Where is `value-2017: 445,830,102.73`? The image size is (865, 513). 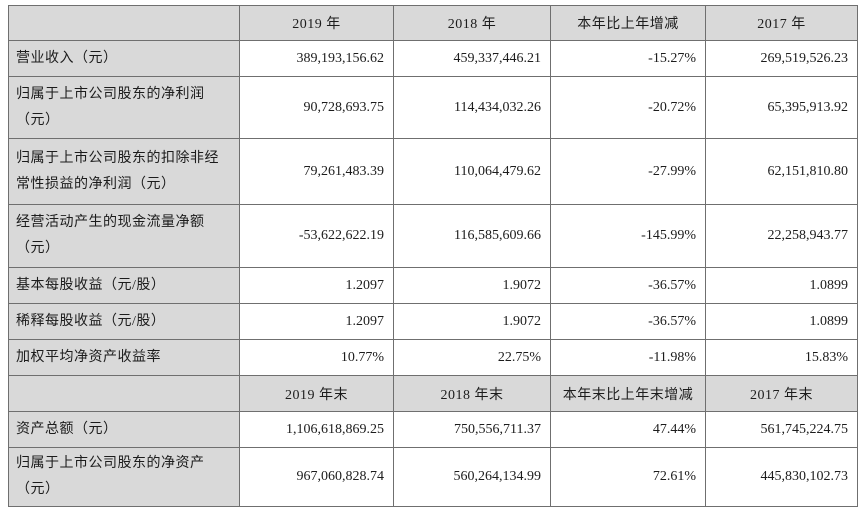 value-2017: 445,830,102.73 is located at coordinates (781, 477).